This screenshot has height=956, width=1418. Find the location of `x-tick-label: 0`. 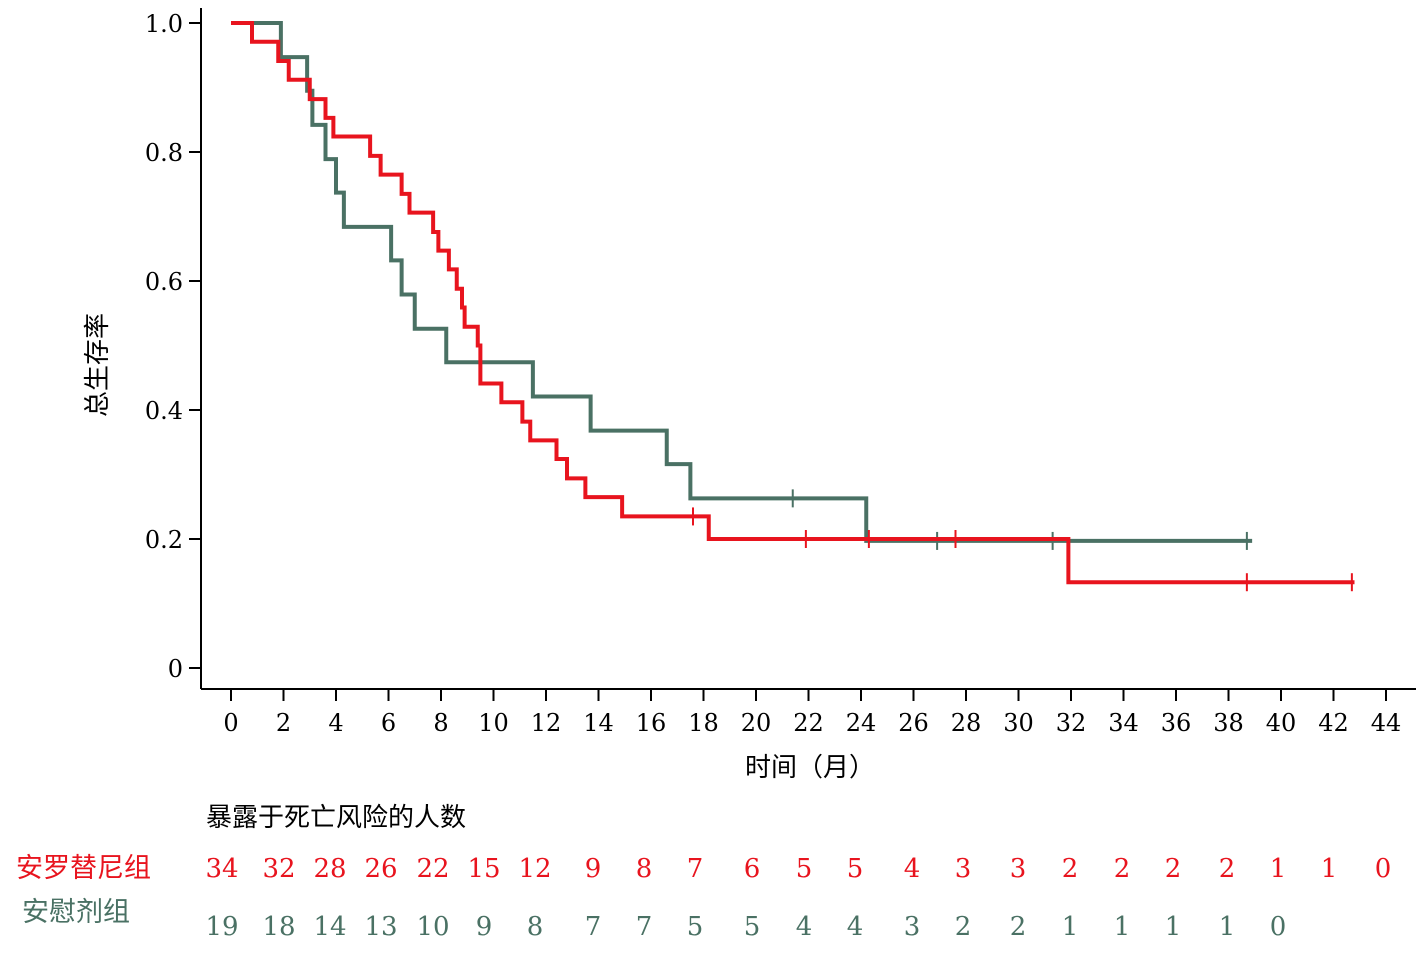

x-tick-label: 0 is located at coordinates (230, 723).